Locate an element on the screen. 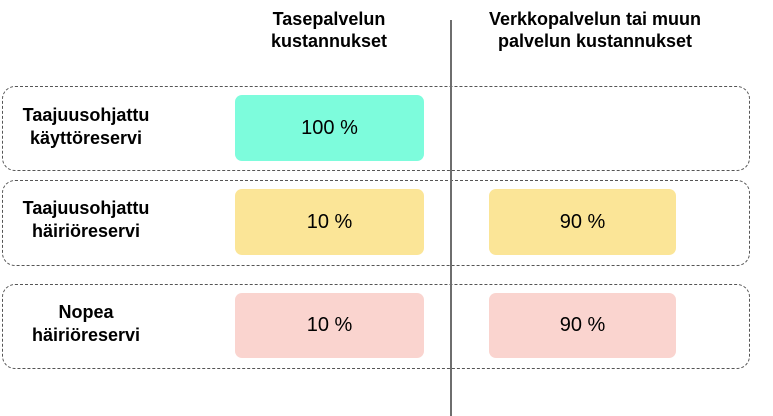 Image resolution: width=773 pixels, height=416 pixels. value-box-tase: 100 % is located at coordinates (329, 128).